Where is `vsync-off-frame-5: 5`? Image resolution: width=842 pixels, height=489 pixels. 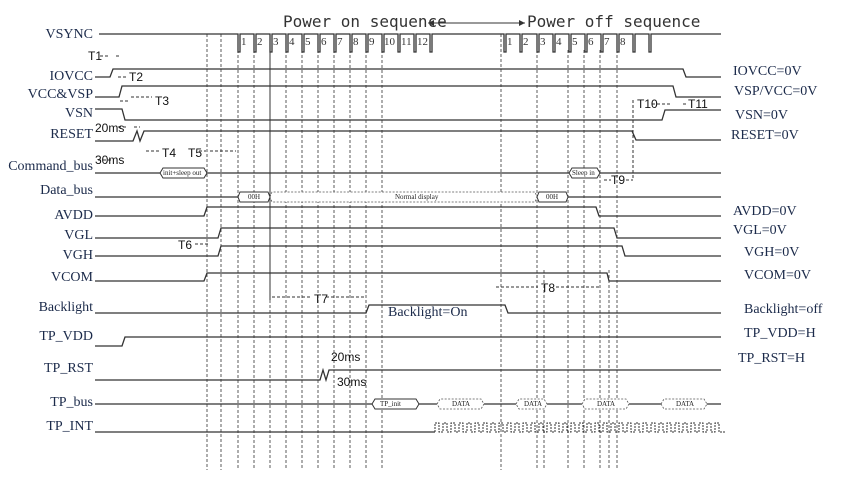 vsync-off-frame-5: 5 is located at coordinates (575, 42).